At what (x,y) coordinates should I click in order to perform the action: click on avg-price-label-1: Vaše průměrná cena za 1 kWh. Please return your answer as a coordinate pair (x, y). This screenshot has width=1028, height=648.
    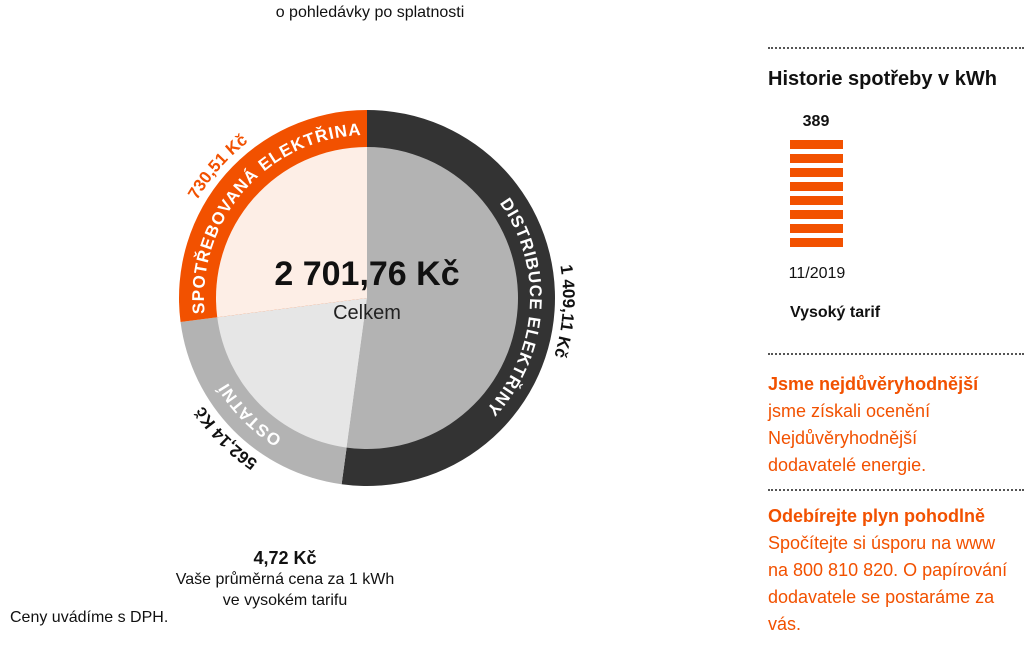
    Looking at the image, I should click on (285, 579).